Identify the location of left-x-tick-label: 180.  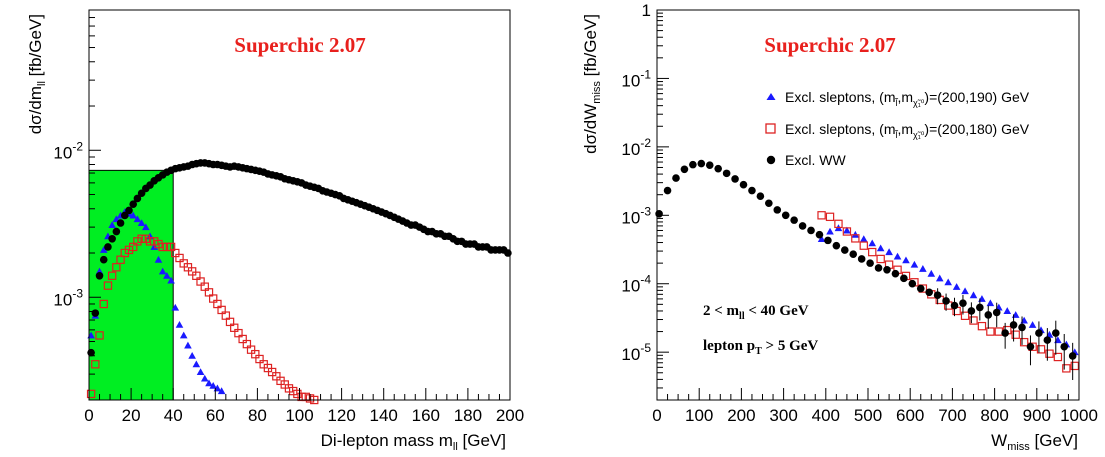
(468, 415).